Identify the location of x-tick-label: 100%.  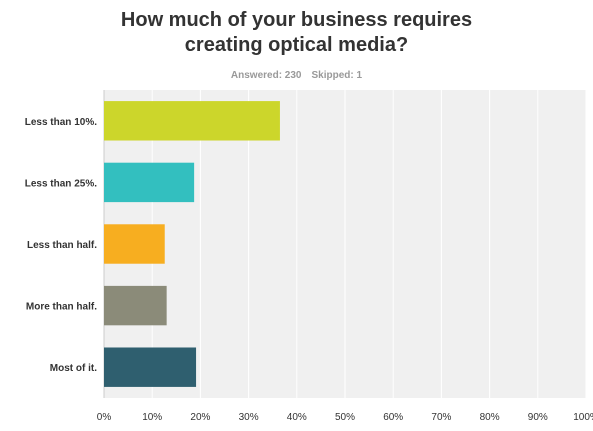
(583, 417).